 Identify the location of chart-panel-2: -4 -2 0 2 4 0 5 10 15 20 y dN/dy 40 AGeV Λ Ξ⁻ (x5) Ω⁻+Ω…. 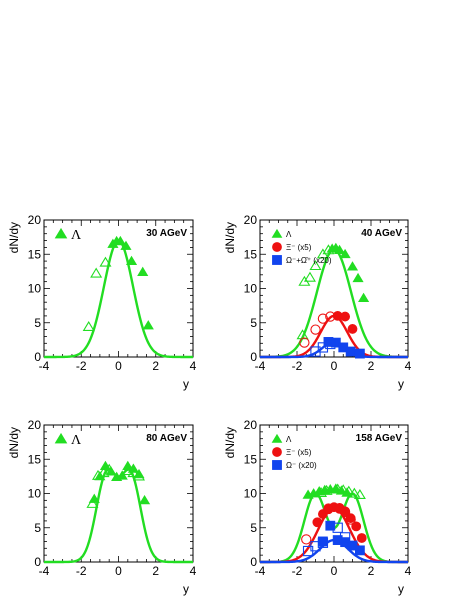
(317, 302).